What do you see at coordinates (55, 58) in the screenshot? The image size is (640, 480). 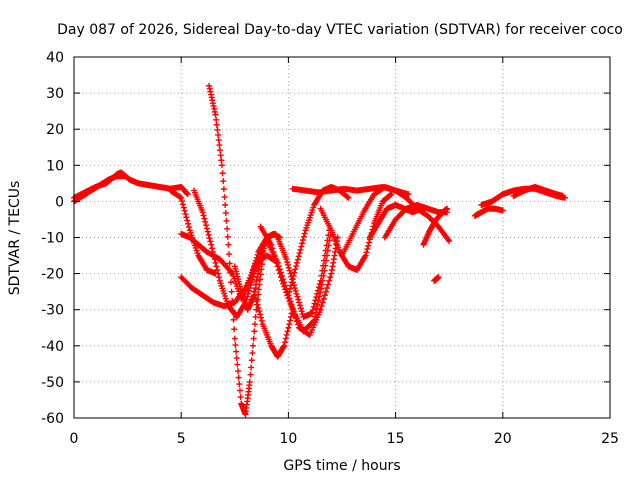 I see `y-tick-label: 40` at bounding box center [55, 58].